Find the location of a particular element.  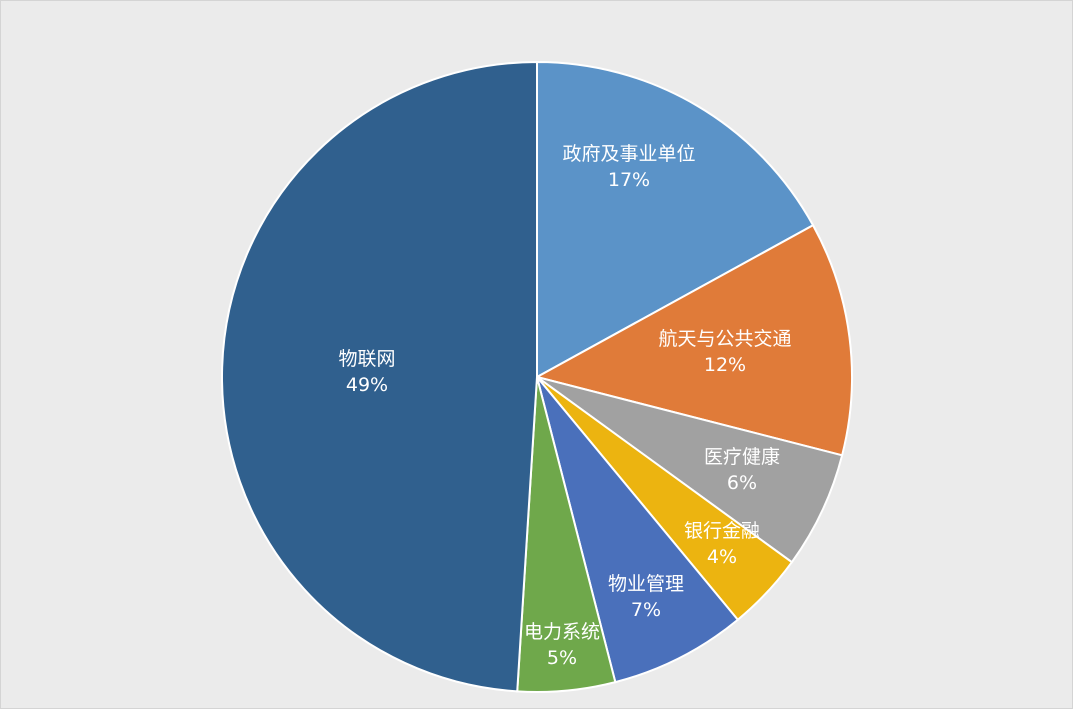

slice-percent-label: 12% is located at coordinates (725, 365).